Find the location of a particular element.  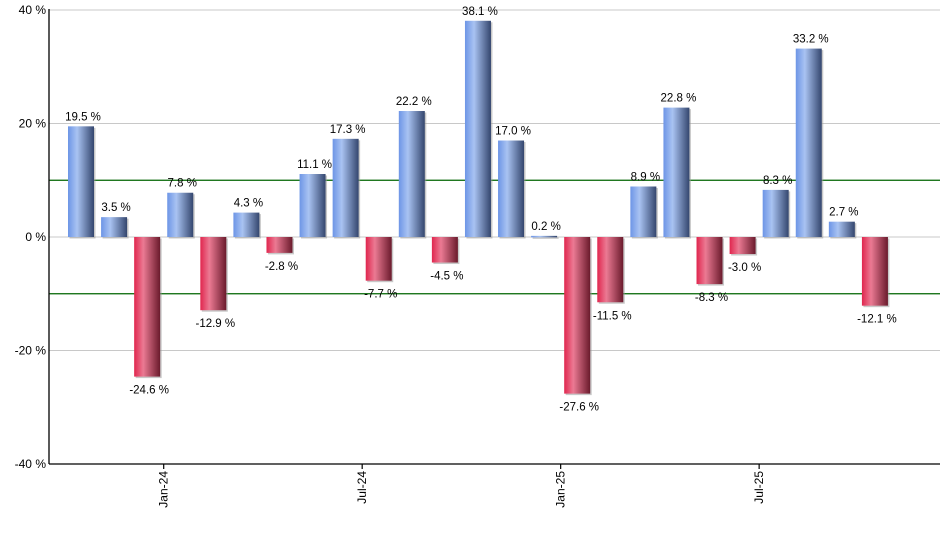

bar-group: -7.7 % is located at coordinates (380, 269).